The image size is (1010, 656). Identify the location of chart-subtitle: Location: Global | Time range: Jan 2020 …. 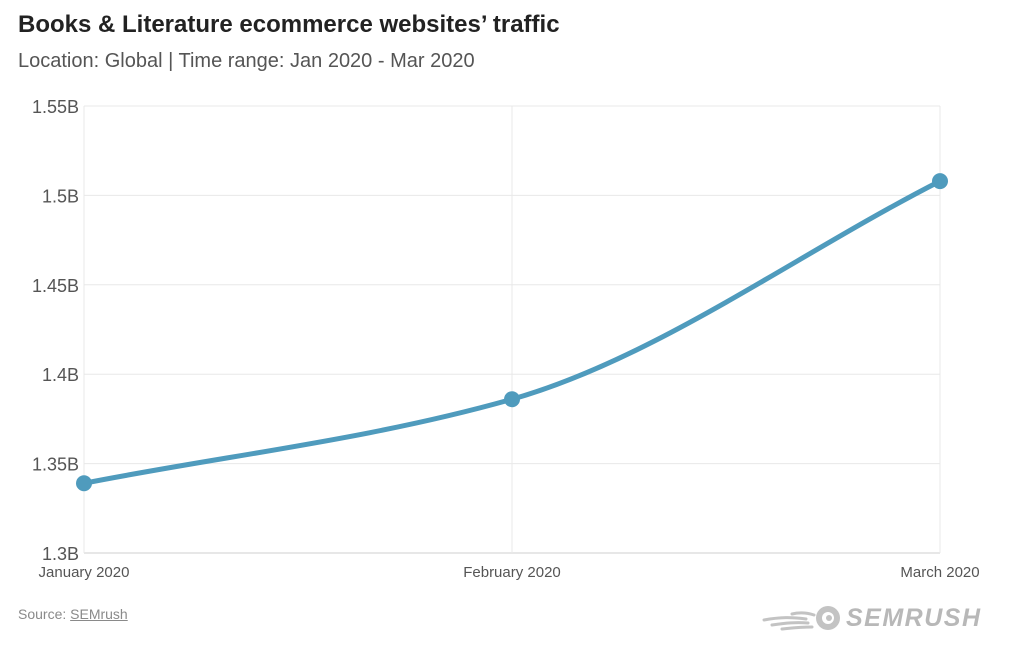
(246, 61).